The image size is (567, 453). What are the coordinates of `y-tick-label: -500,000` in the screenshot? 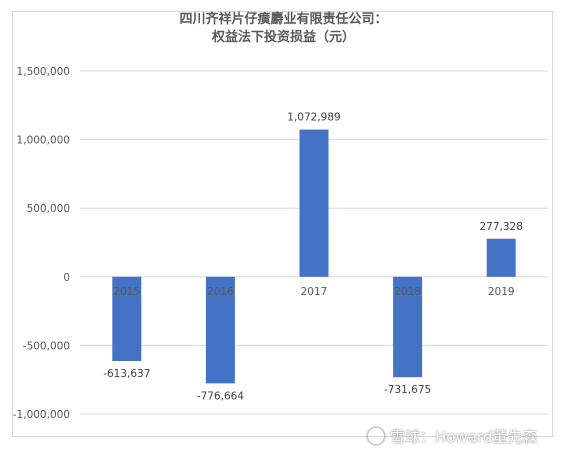 It's located at (46, 346).